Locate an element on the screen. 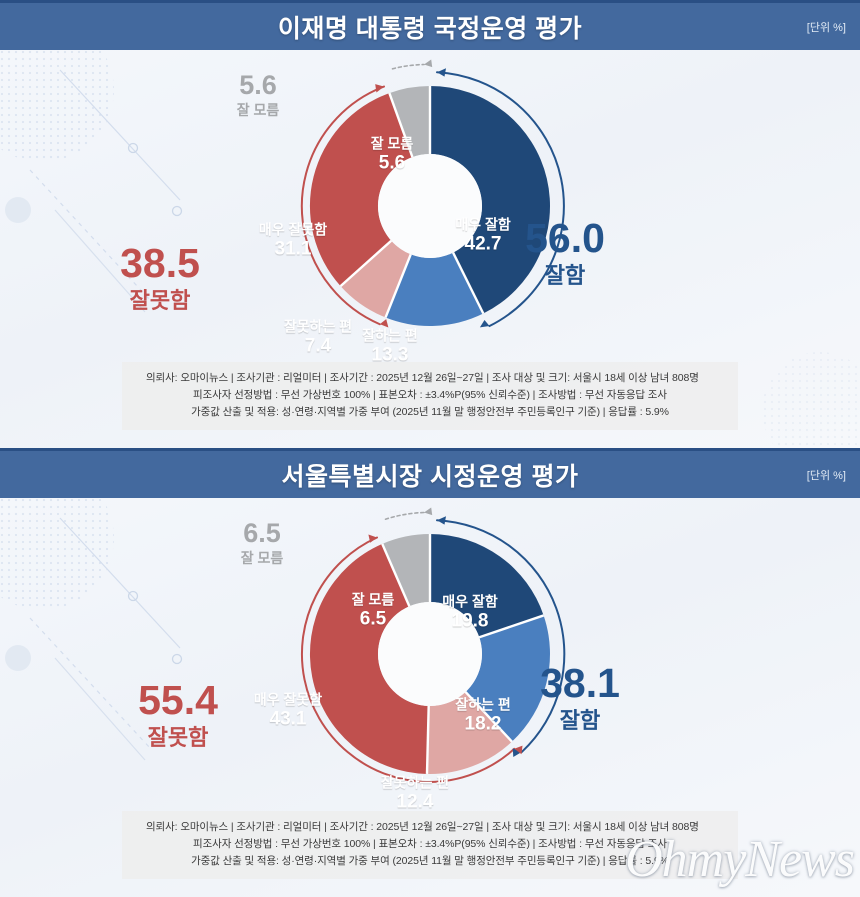  total-dont-know: 5.6 잘 모름 is located at coordinates (258, 97).